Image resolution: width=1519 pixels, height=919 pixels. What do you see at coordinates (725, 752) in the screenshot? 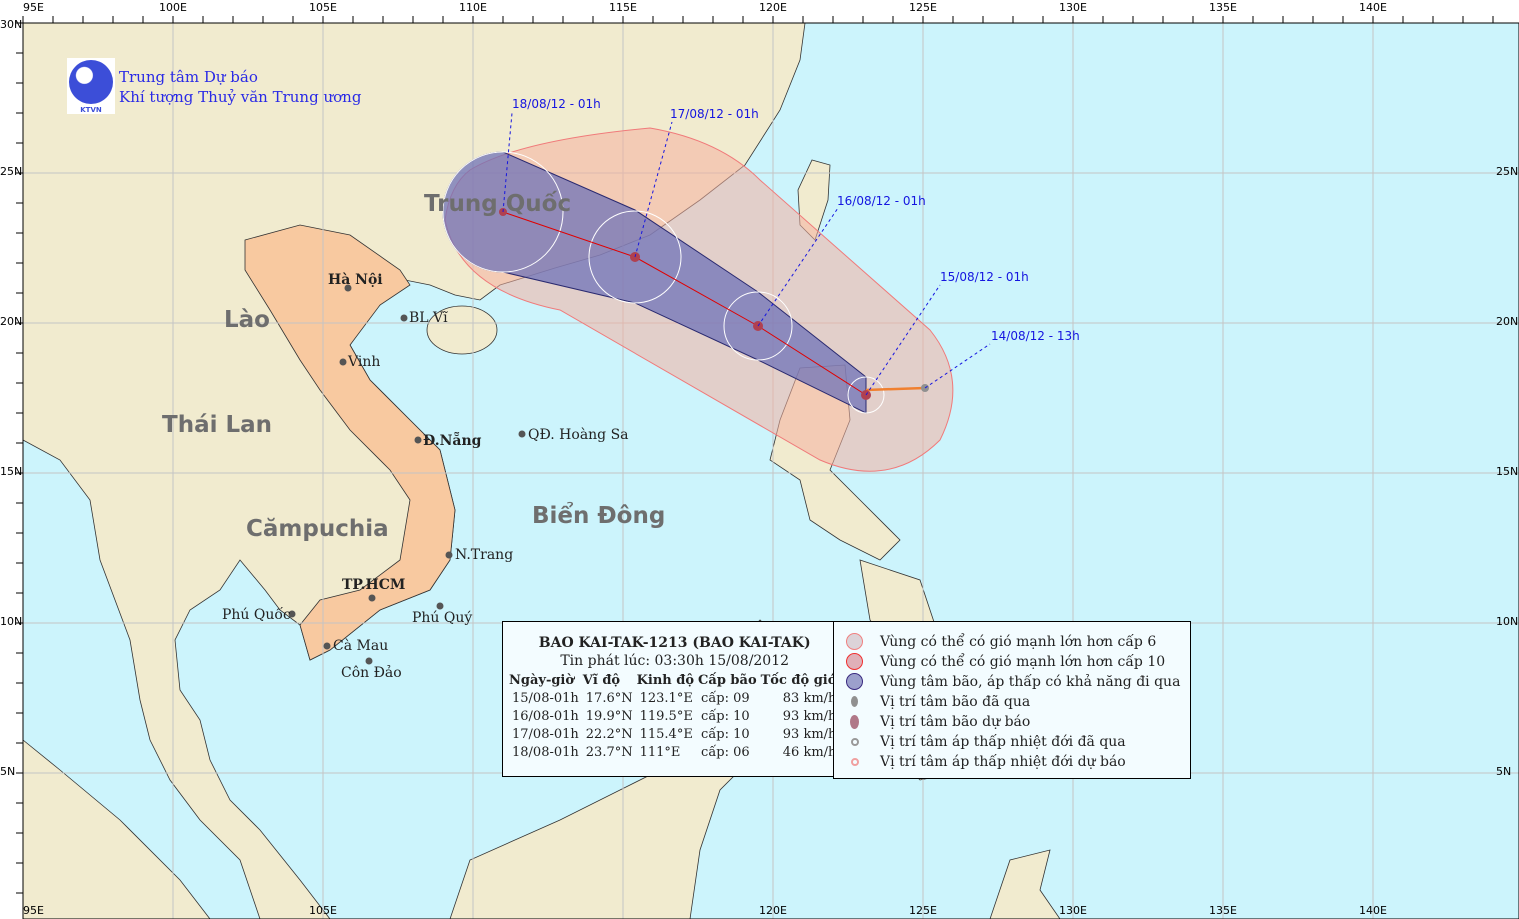
I see `table-cell: cấp: 06` at bounding box center [725, 752].